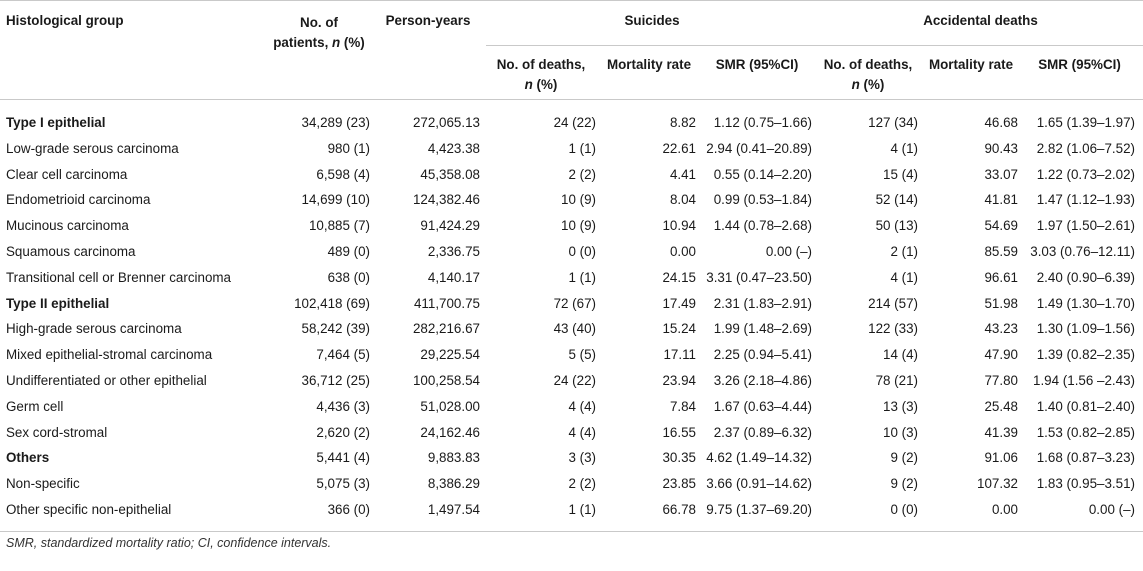  Describe the element at coordinates (1001, 303) in the screenshot. I see `cell-accident-rate: 51.98` at that location.